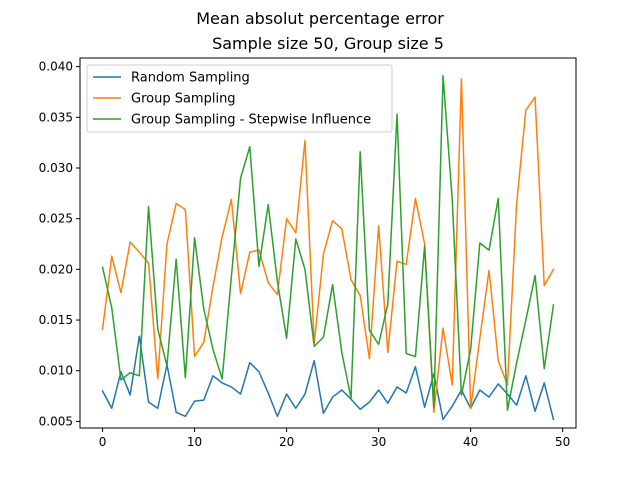 This screenshot has height=480, width=640. Describe the element at coordinates (56, 168) in the screenshot. I see `y-tick-label: 0.030` at that location.